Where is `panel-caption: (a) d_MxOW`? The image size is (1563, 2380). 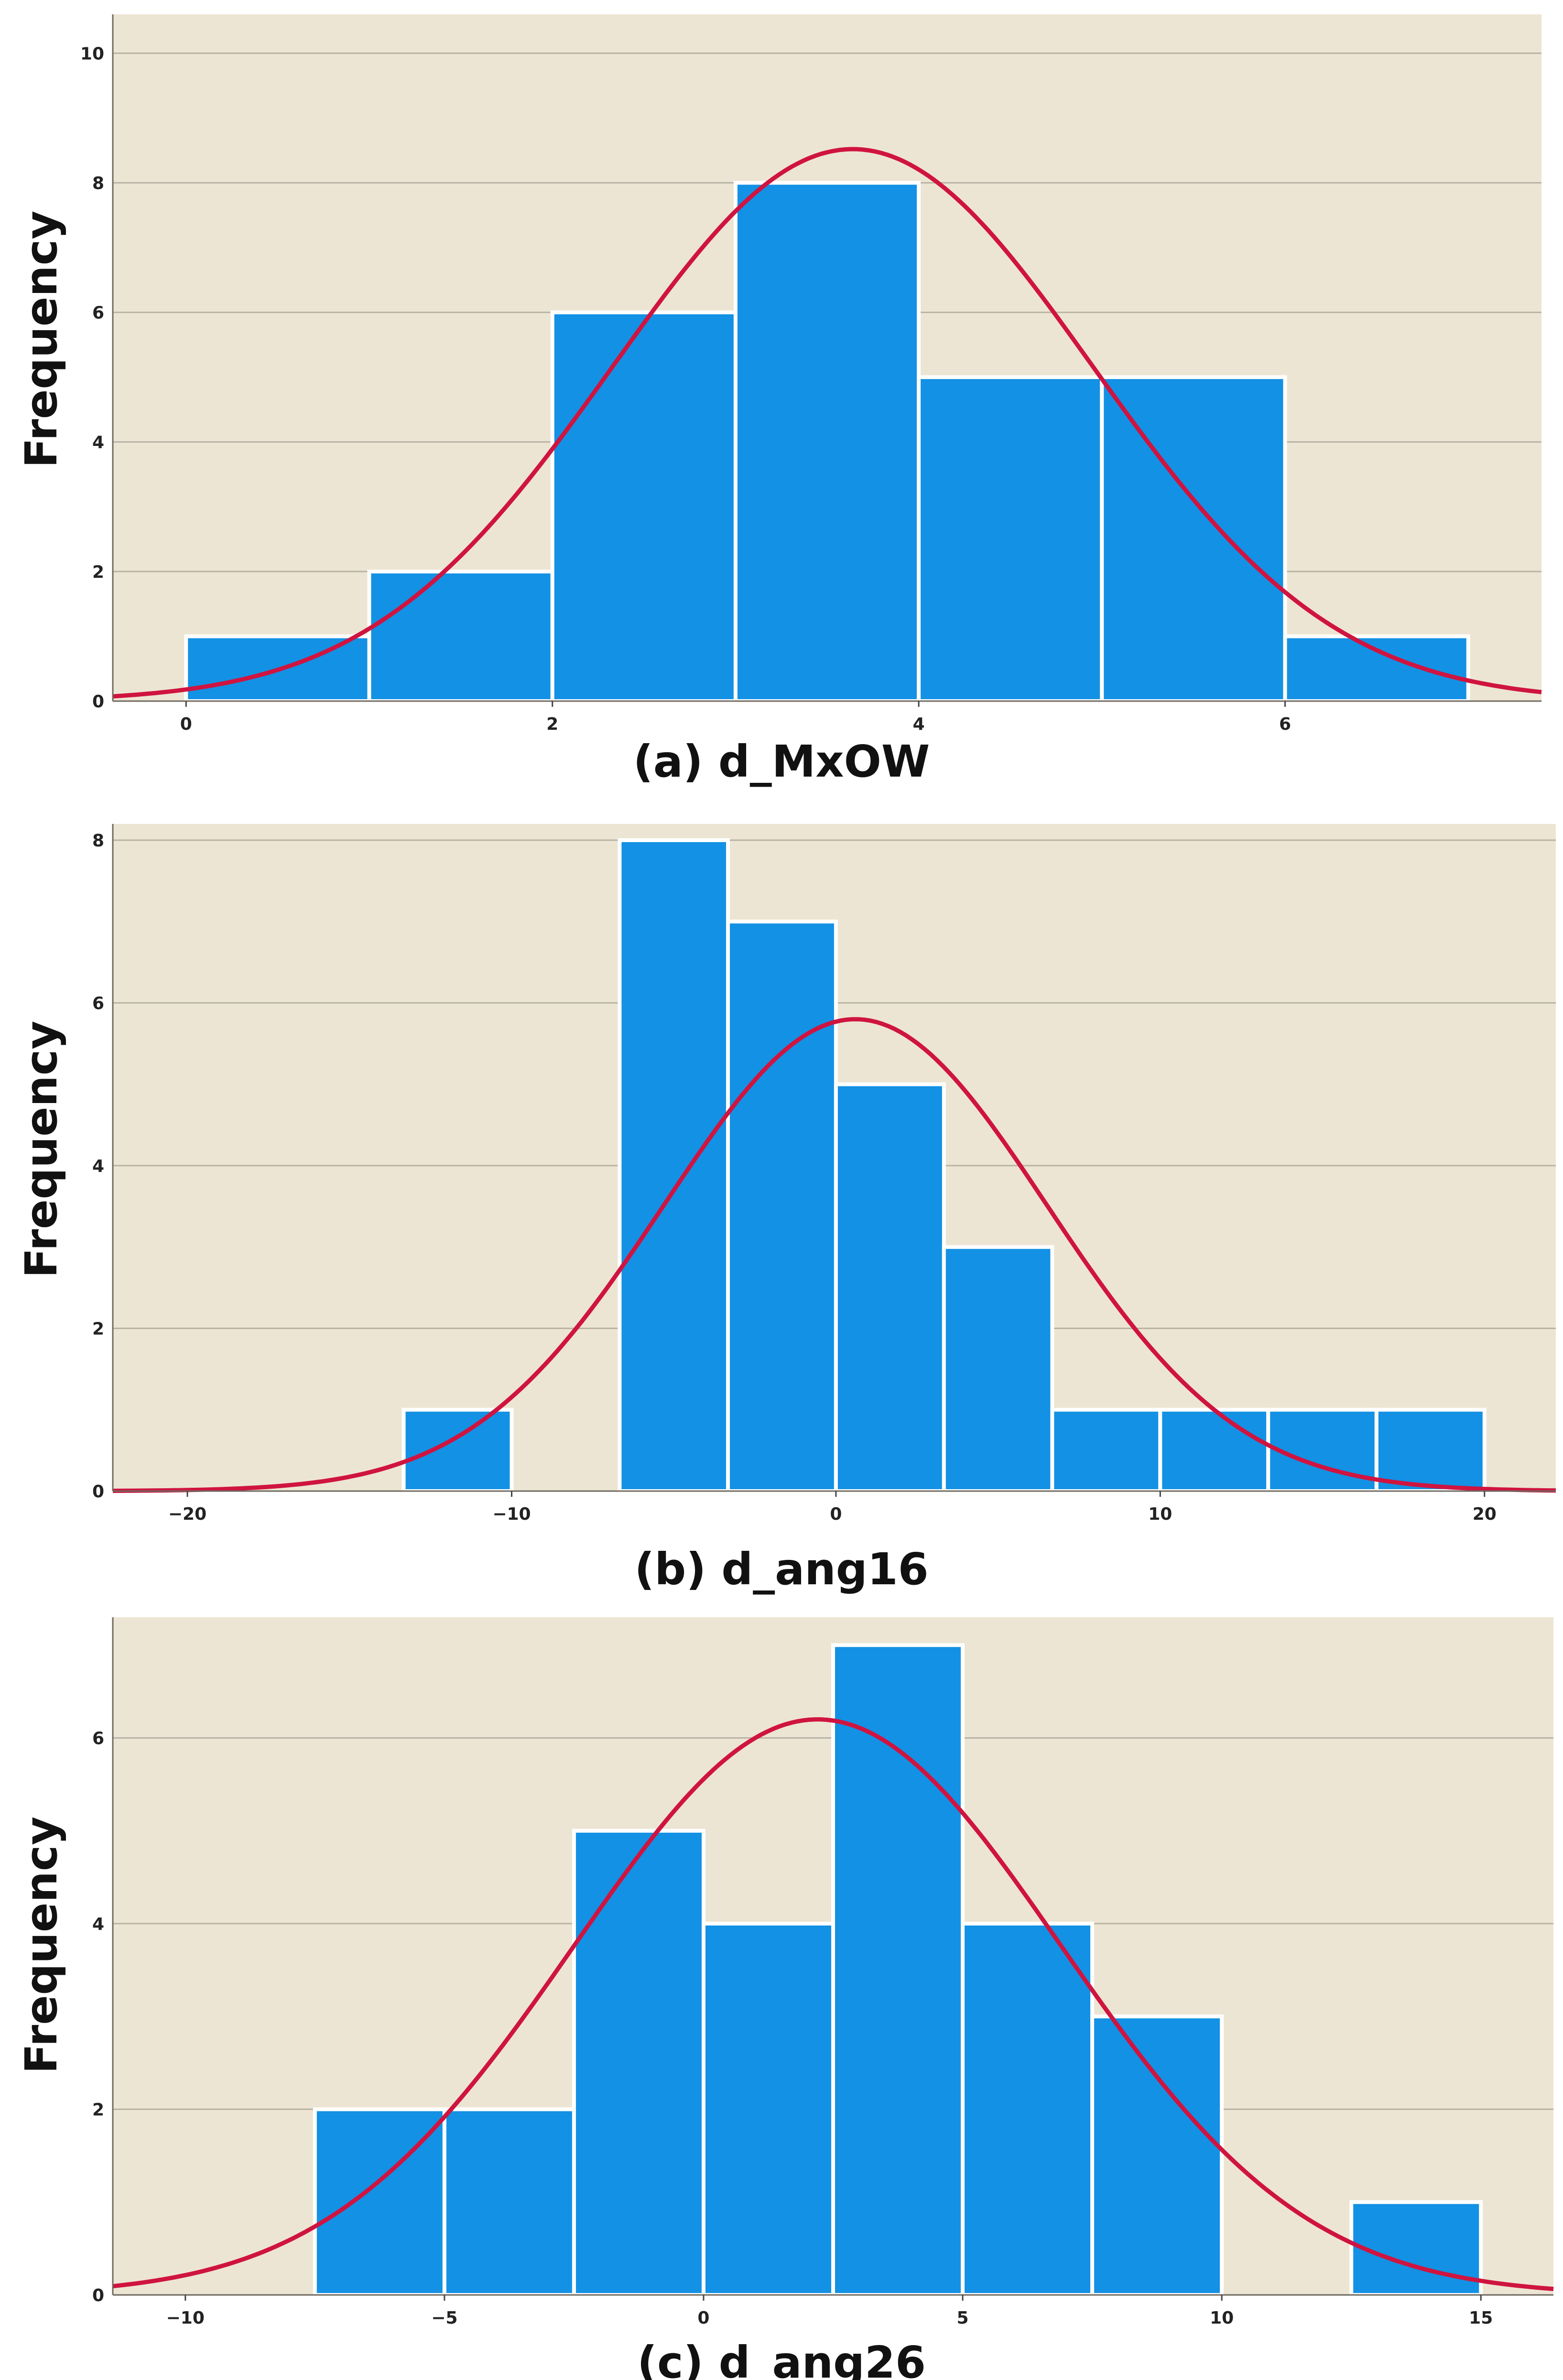 panel-caption: (a) d_MxOW is located at coordinates (781, 762).